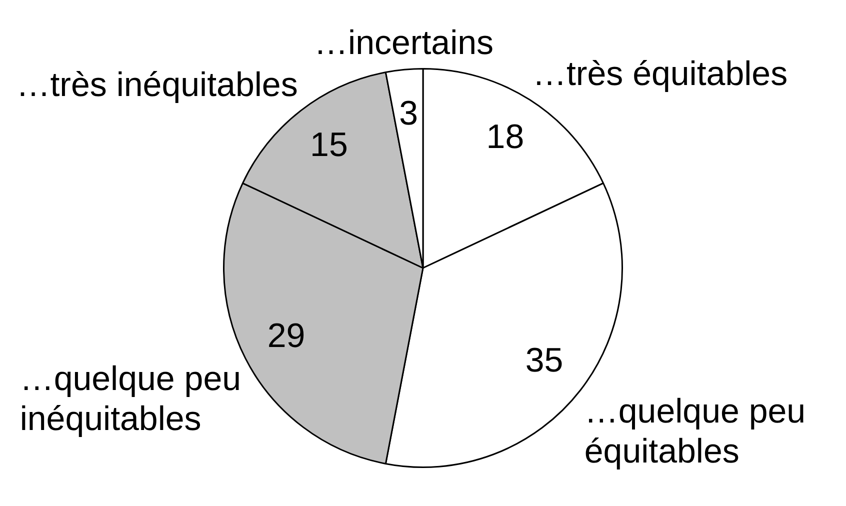  Describe the element at coordinates (695, 431) in the screenshot. I see `slice-label: …quelque peu équitables` at that location.